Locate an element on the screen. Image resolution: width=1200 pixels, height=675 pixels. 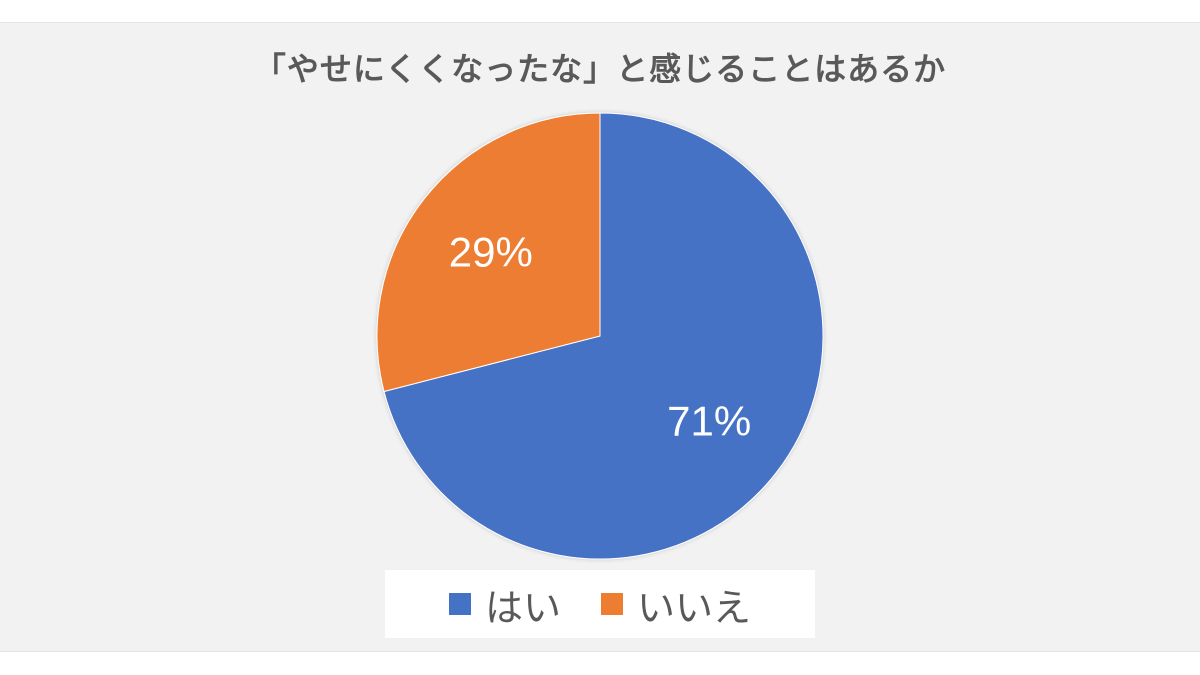
legend-swatch-no is located at coordinates (612, 604).